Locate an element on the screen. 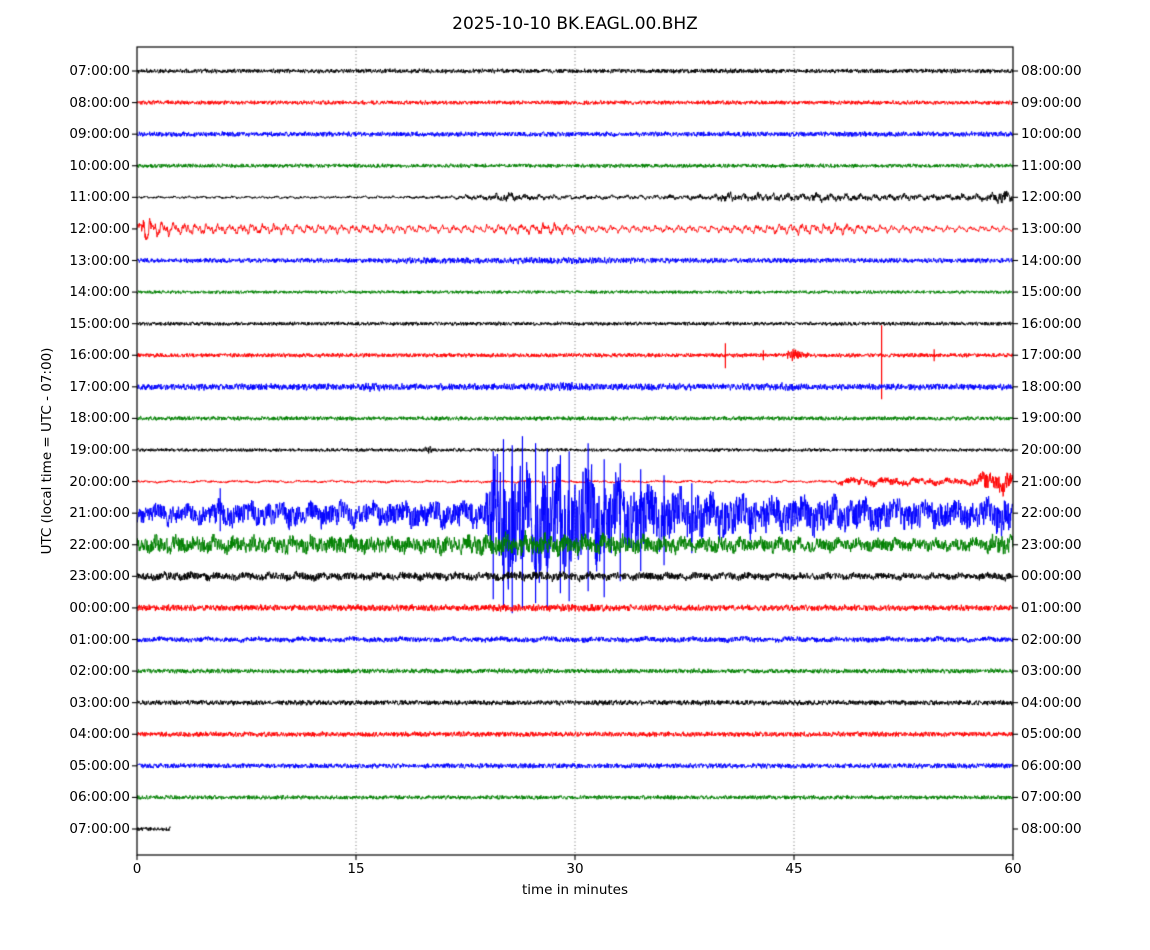 This screenshot has height=950, width=1150. utc-end-label: 17:00:00 is located at coordinates (1051, 355).